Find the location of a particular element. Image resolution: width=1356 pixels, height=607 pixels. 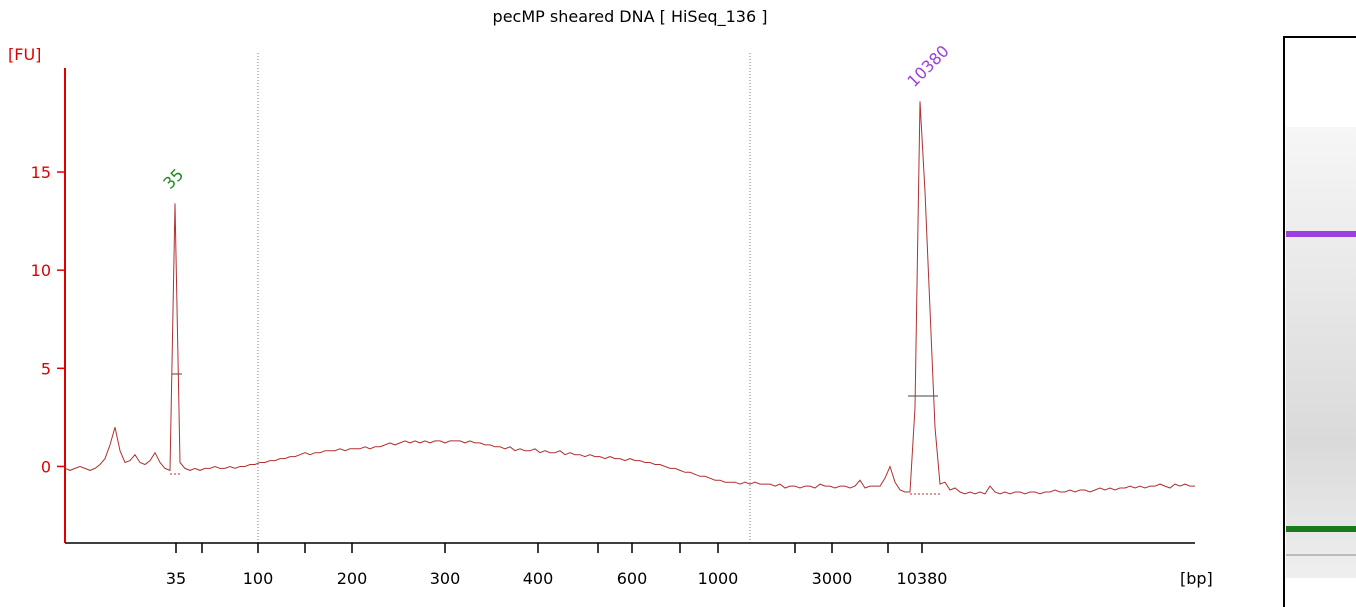

y-tick-label: 5 is located at coordinates (46, 368).